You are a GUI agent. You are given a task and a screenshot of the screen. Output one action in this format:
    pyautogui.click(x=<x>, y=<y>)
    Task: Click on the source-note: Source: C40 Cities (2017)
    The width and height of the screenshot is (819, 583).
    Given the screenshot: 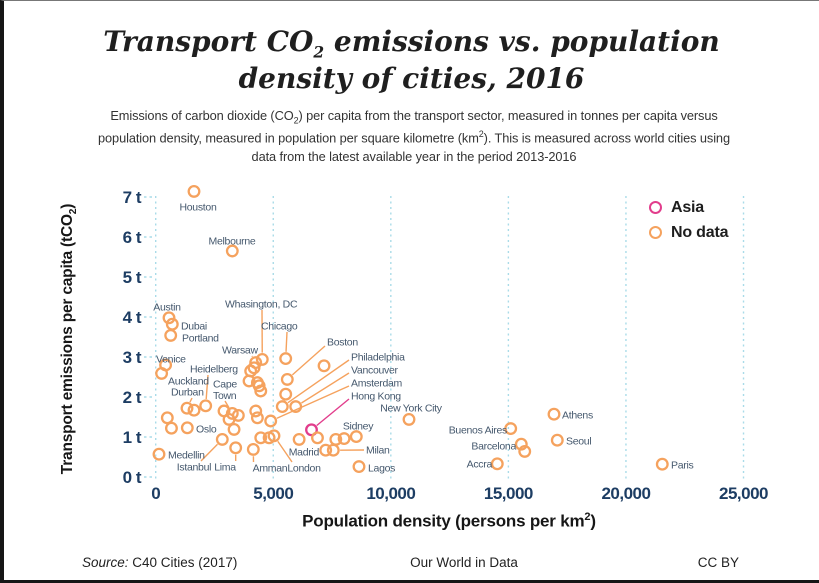 What is the action you would take?
    pyautogui.click(x=160, y=562)
    